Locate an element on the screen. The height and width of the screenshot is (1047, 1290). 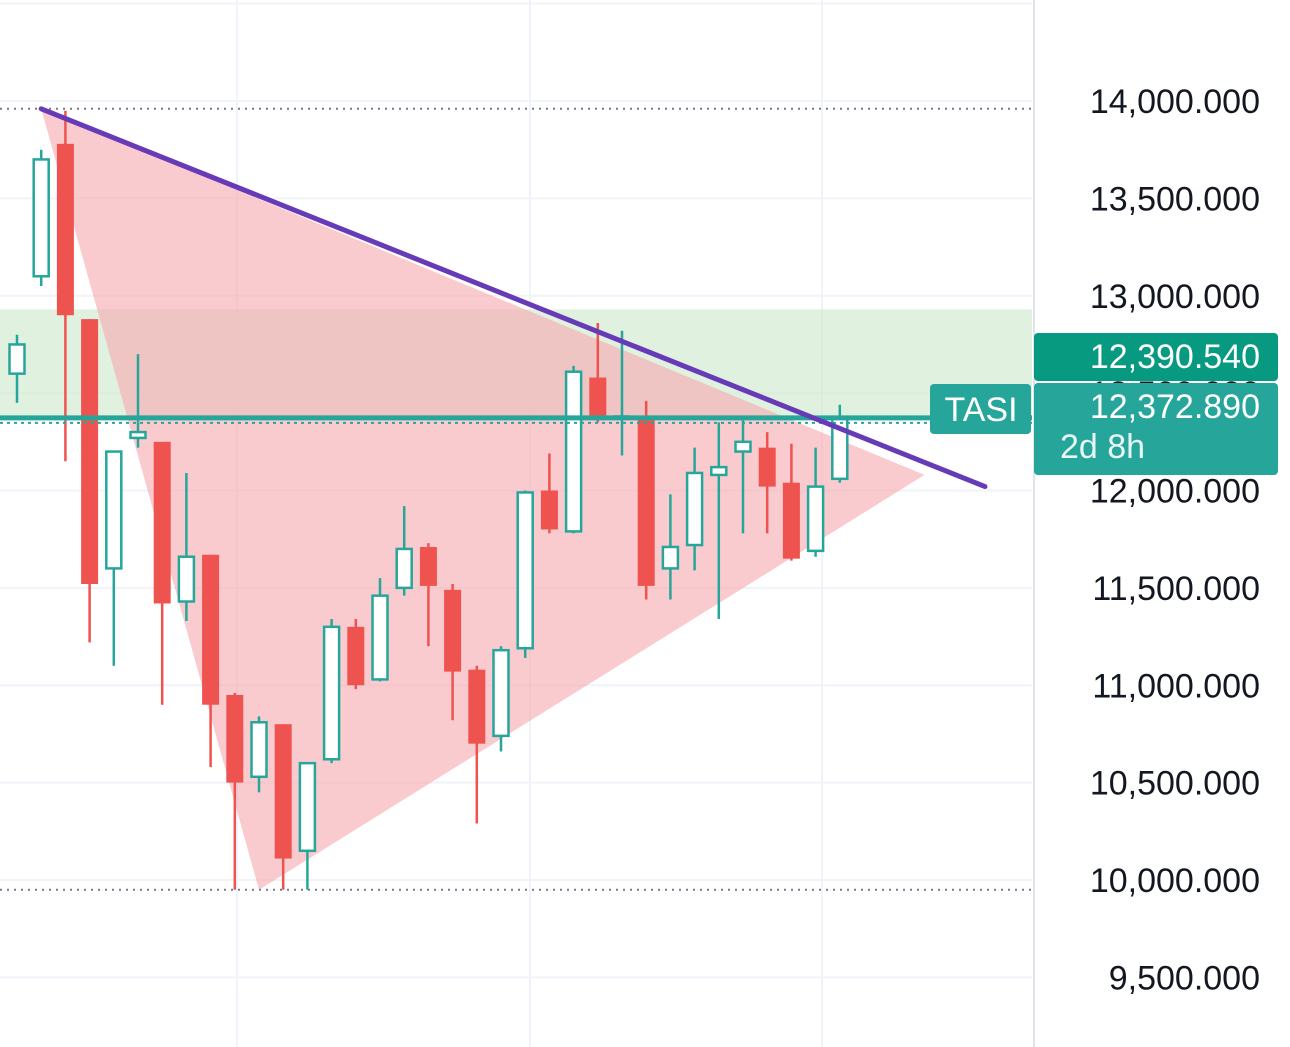
last-price-tag: 12,372.890 is located at coordinates (1175, 407).